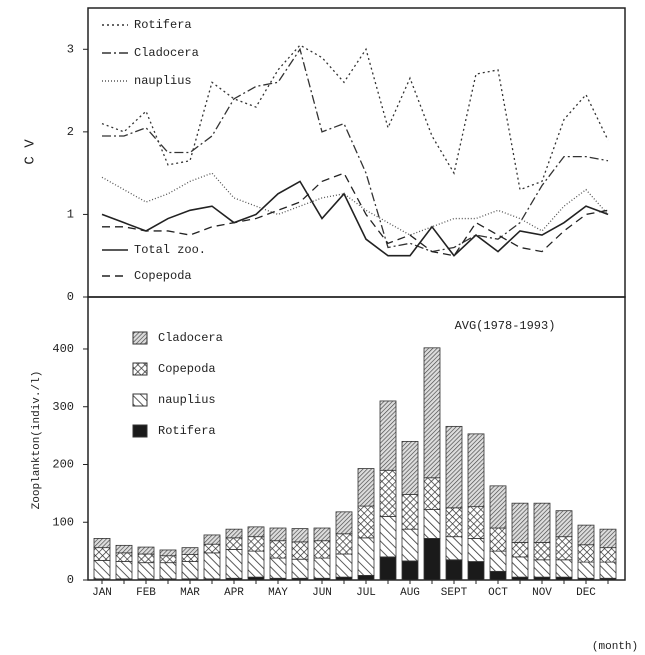 The height and width of the screenshot is (655, 645). Describe the element at coordinates (410, 593) in the screenshot. I see `x-tick-label: AUG` at that location.